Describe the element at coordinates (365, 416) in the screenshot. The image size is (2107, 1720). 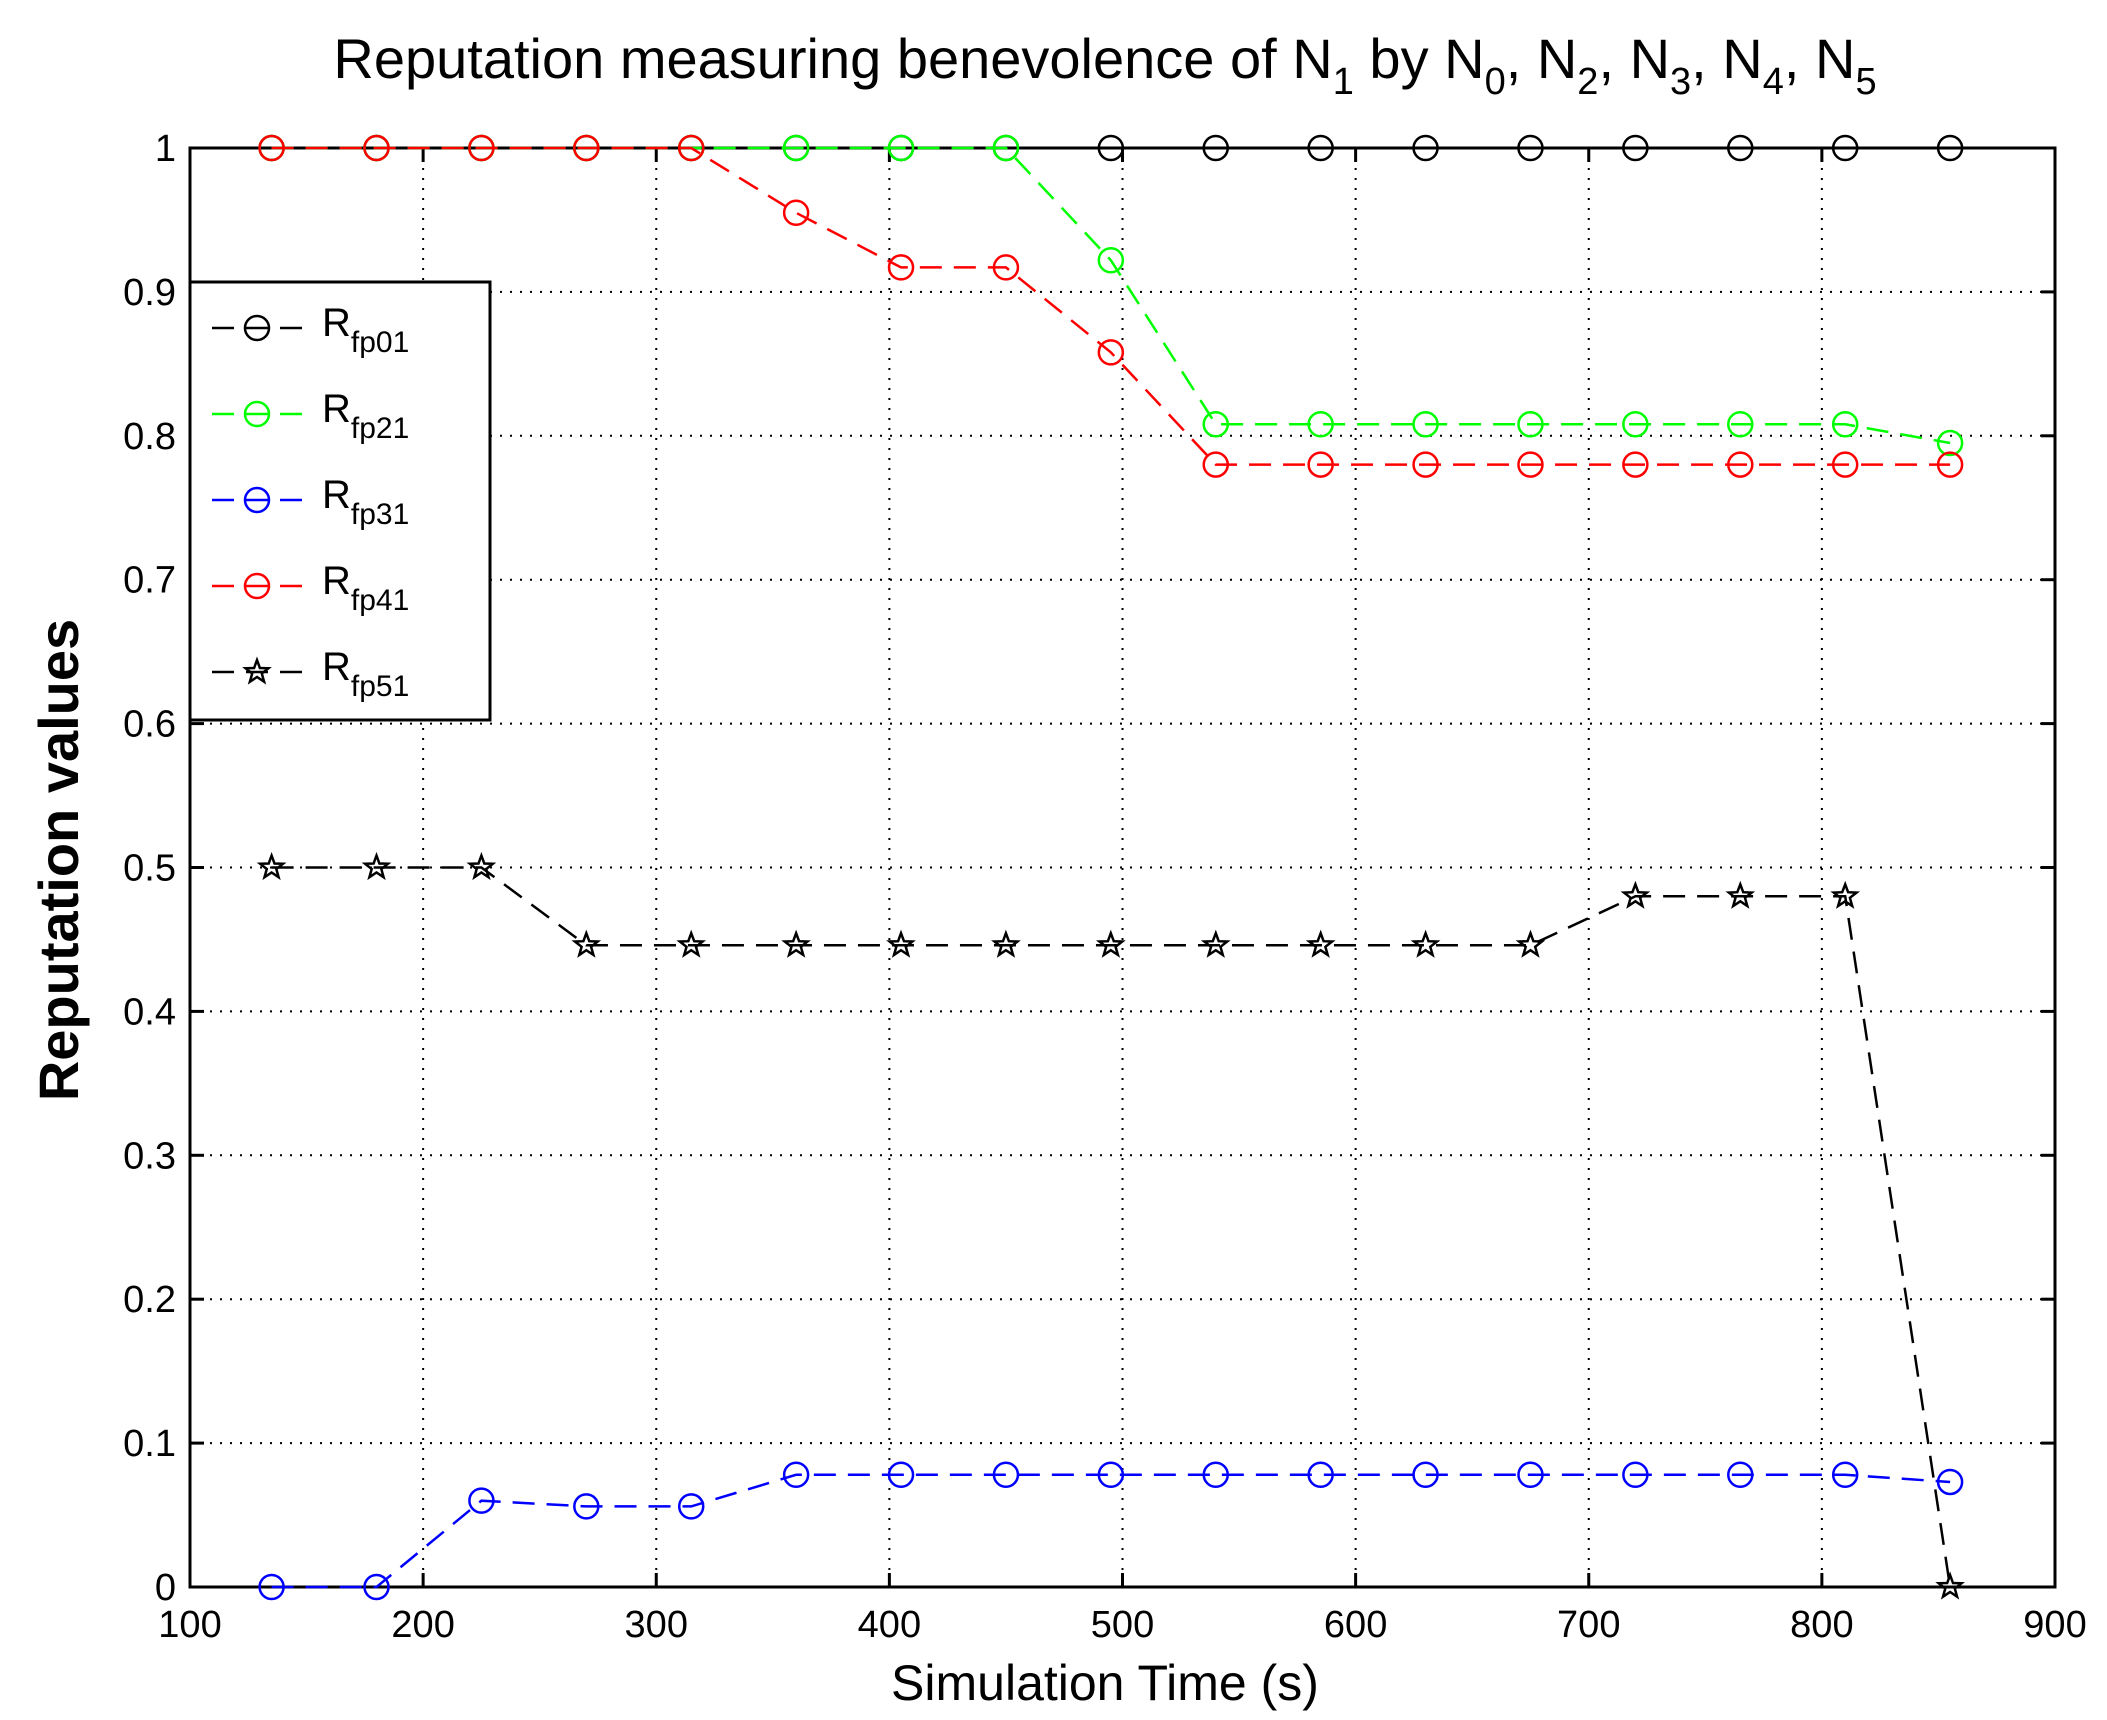
I see `legend-label: Rfp21` at that location.